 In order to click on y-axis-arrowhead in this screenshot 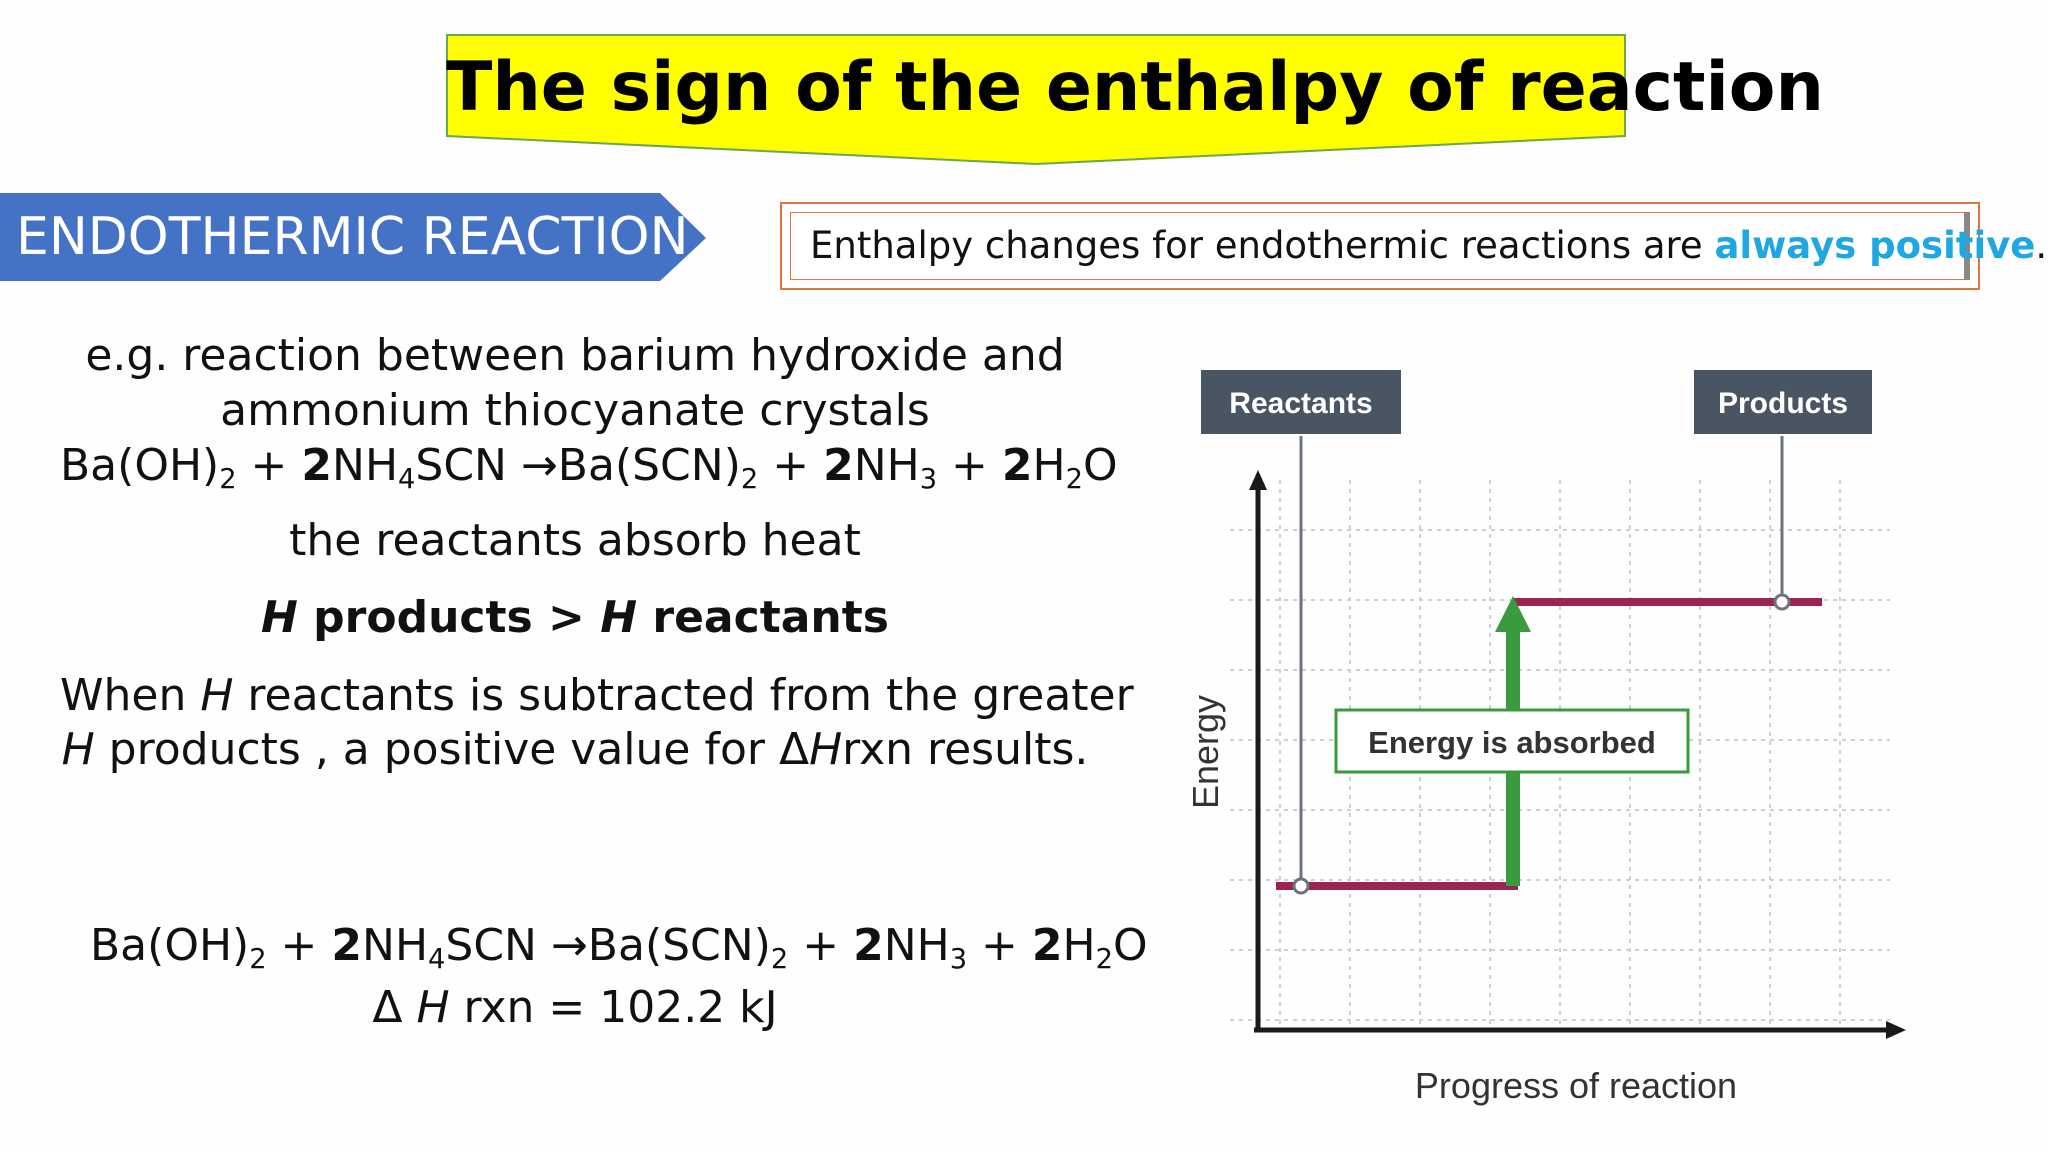, I will do `click(1258, 480)`.